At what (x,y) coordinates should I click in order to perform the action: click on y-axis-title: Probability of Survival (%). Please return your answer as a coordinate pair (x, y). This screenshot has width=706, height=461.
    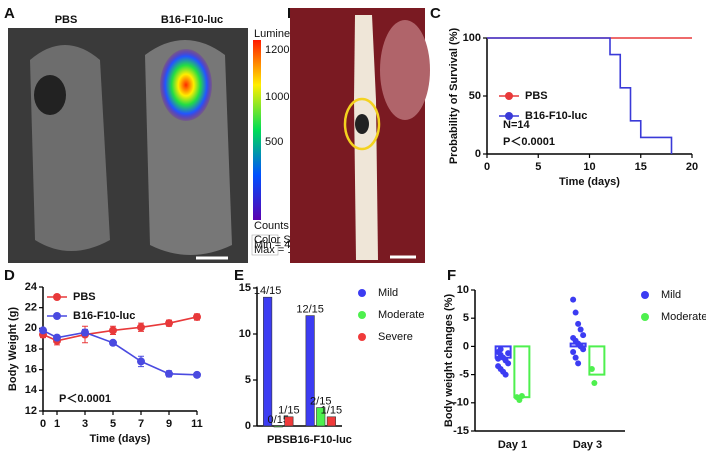
    Looking at the image, I should click on (454, 96).